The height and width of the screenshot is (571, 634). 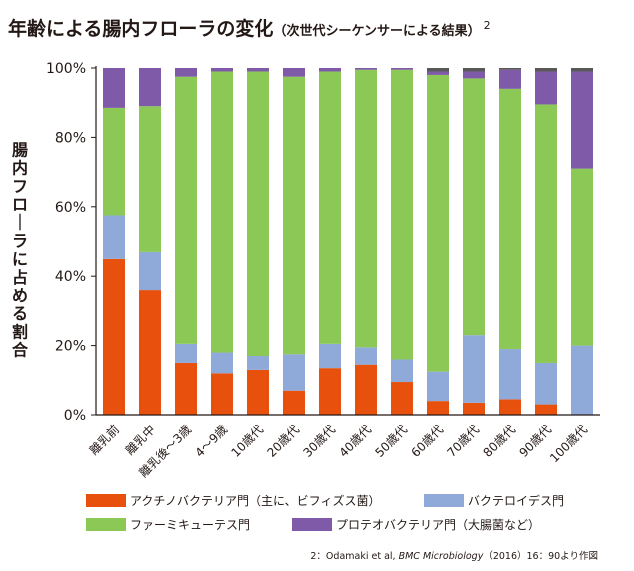 What do you see at coordinates (141, 29) in the screenshot?
I see `chart-title: 年齢による腸内フローラの変化` at bounding box center [141, 29].